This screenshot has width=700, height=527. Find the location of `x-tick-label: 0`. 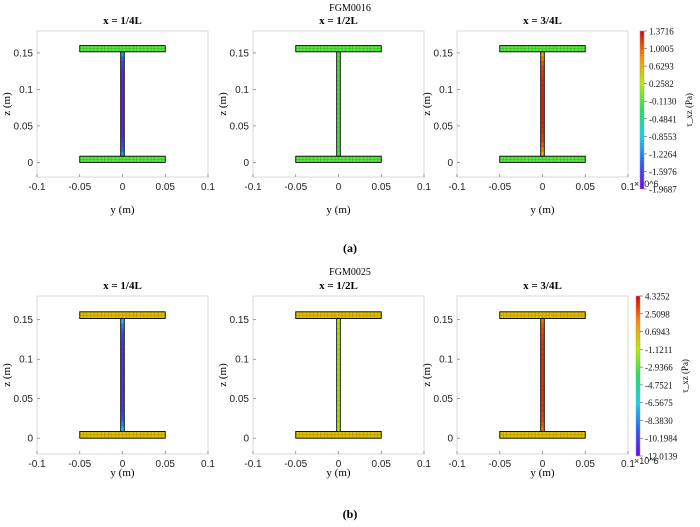

x-tick-label: 0 is located at coordinates (543, 464).